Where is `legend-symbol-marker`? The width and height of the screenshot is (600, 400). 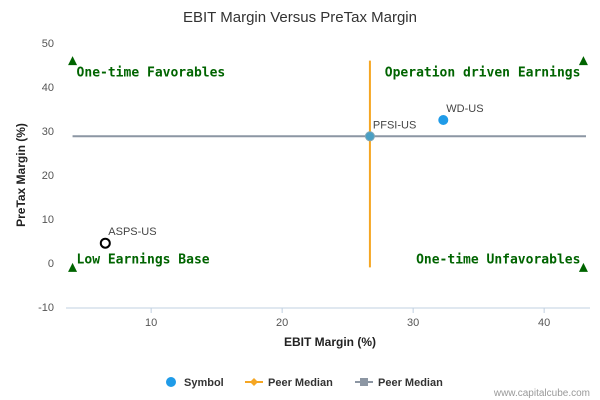
legend-symbol-marker is located at coordinates (171, 382).